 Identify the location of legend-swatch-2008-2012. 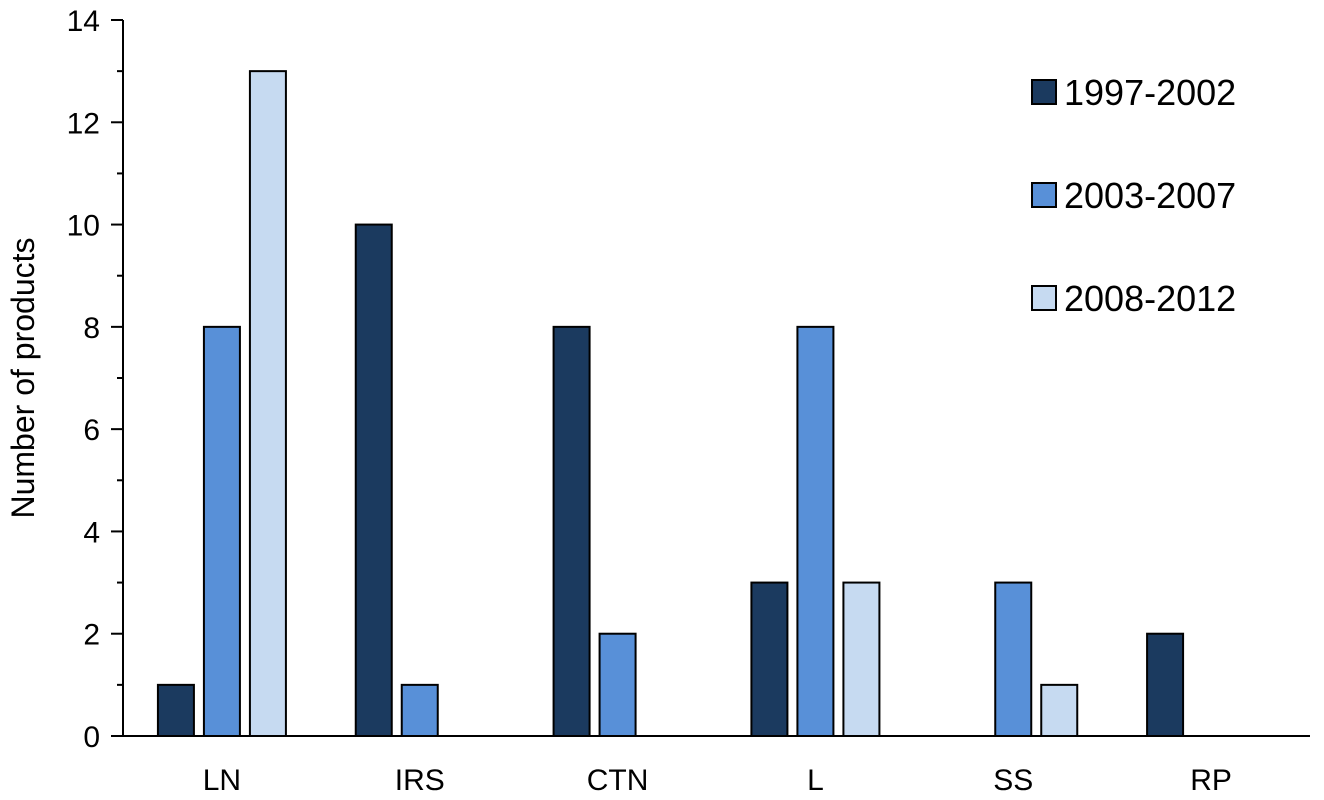
(1044, 298).